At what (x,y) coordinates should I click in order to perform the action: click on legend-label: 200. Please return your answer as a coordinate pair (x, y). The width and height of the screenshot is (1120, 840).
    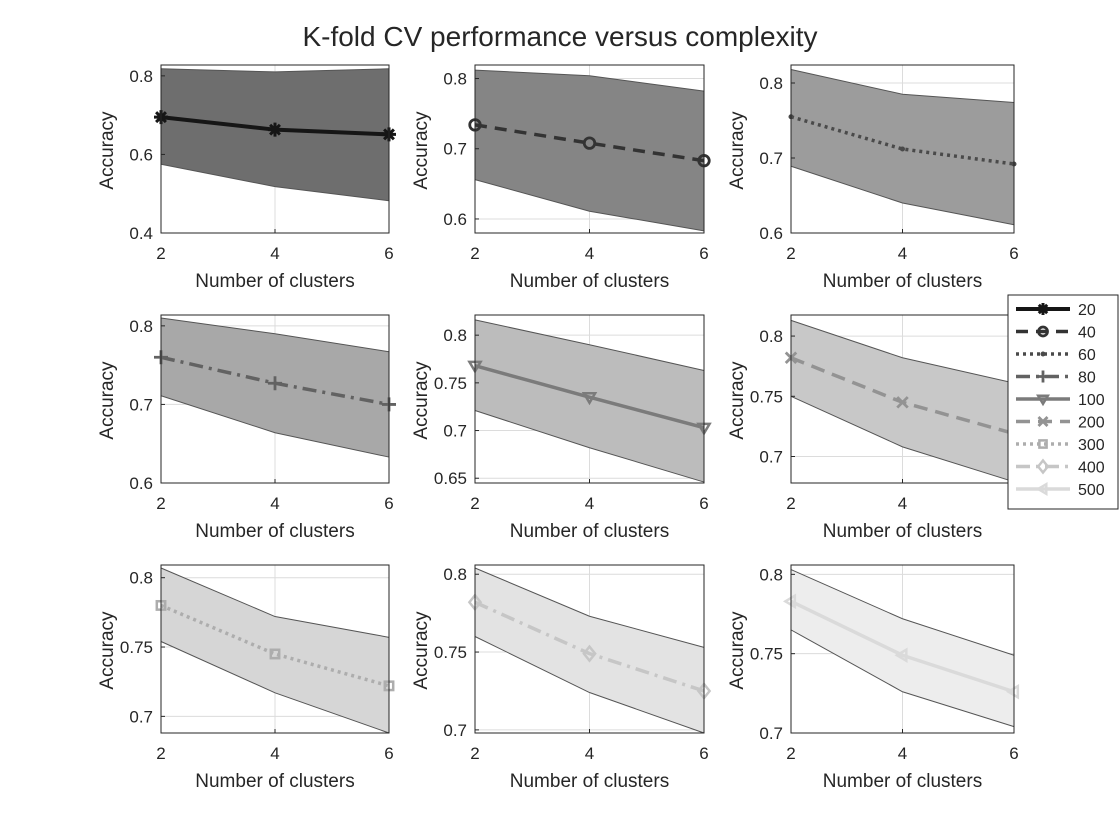
    Looking at the image, I should click on (1091, 423).